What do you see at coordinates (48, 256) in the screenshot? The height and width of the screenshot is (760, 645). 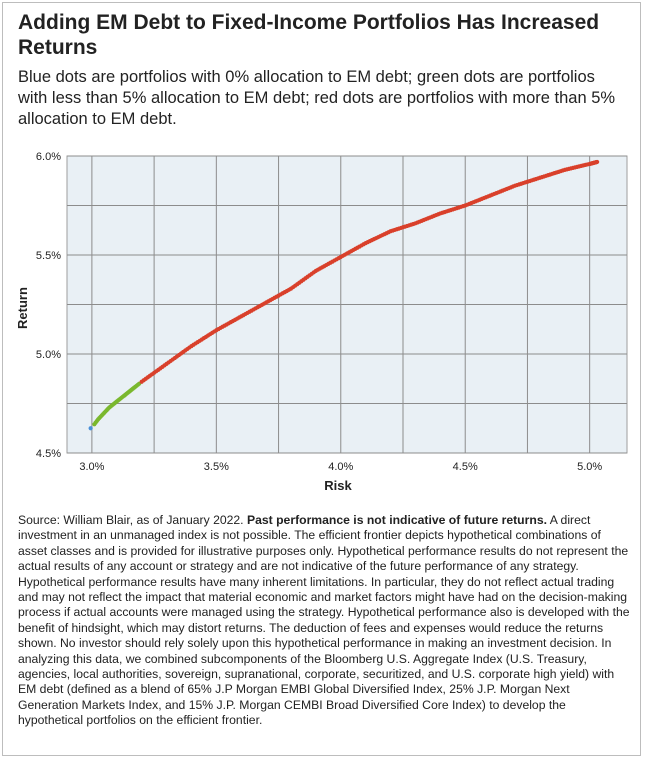 I see `y-tick-label: 5.5%` at bounding box center [48, 256].